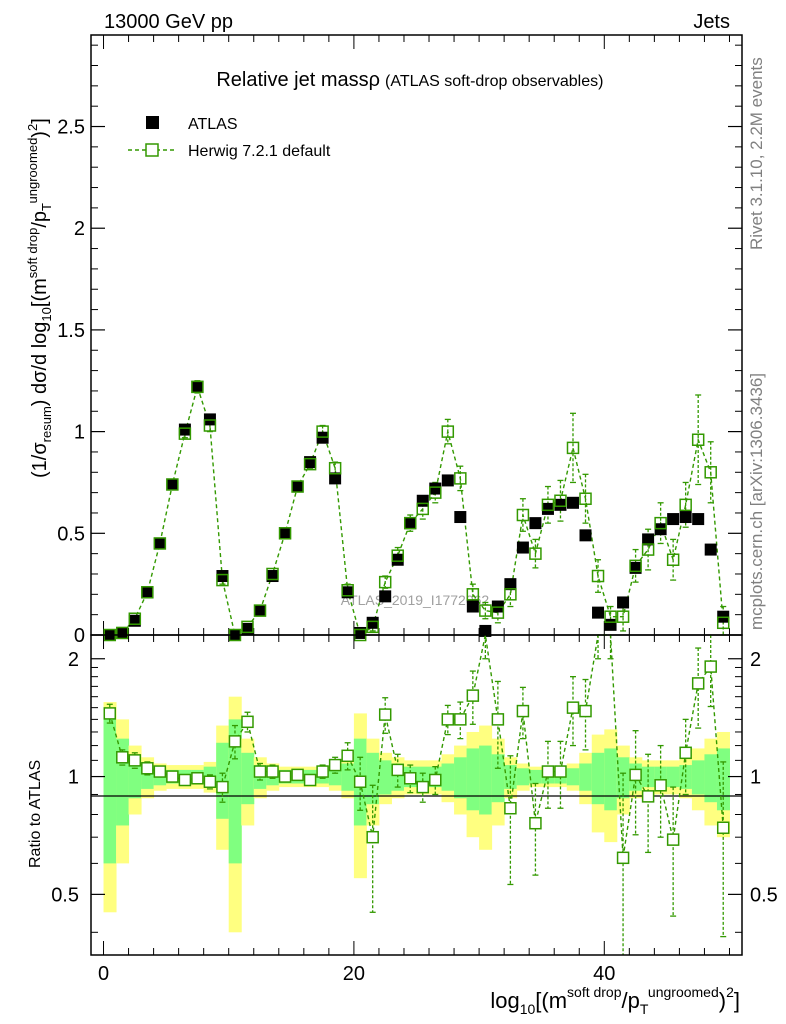 Image resolution: width=786 pixels, height=1024 pixels. What do you see at coordinates (168, 22) in the screenshot?
I see `header-energy: 13000 GeV pp` at bounding box center [168, 22].